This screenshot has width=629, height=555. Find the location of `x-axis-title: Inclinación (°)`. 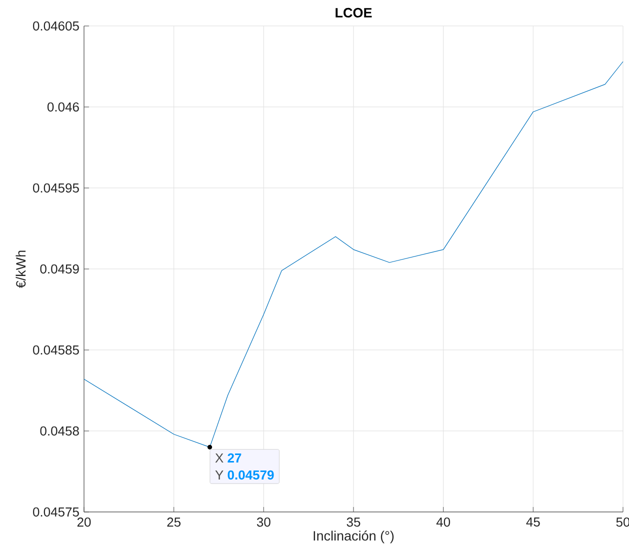

x-axis-title: Inclinación (°) is located at coordinates (354, 537).